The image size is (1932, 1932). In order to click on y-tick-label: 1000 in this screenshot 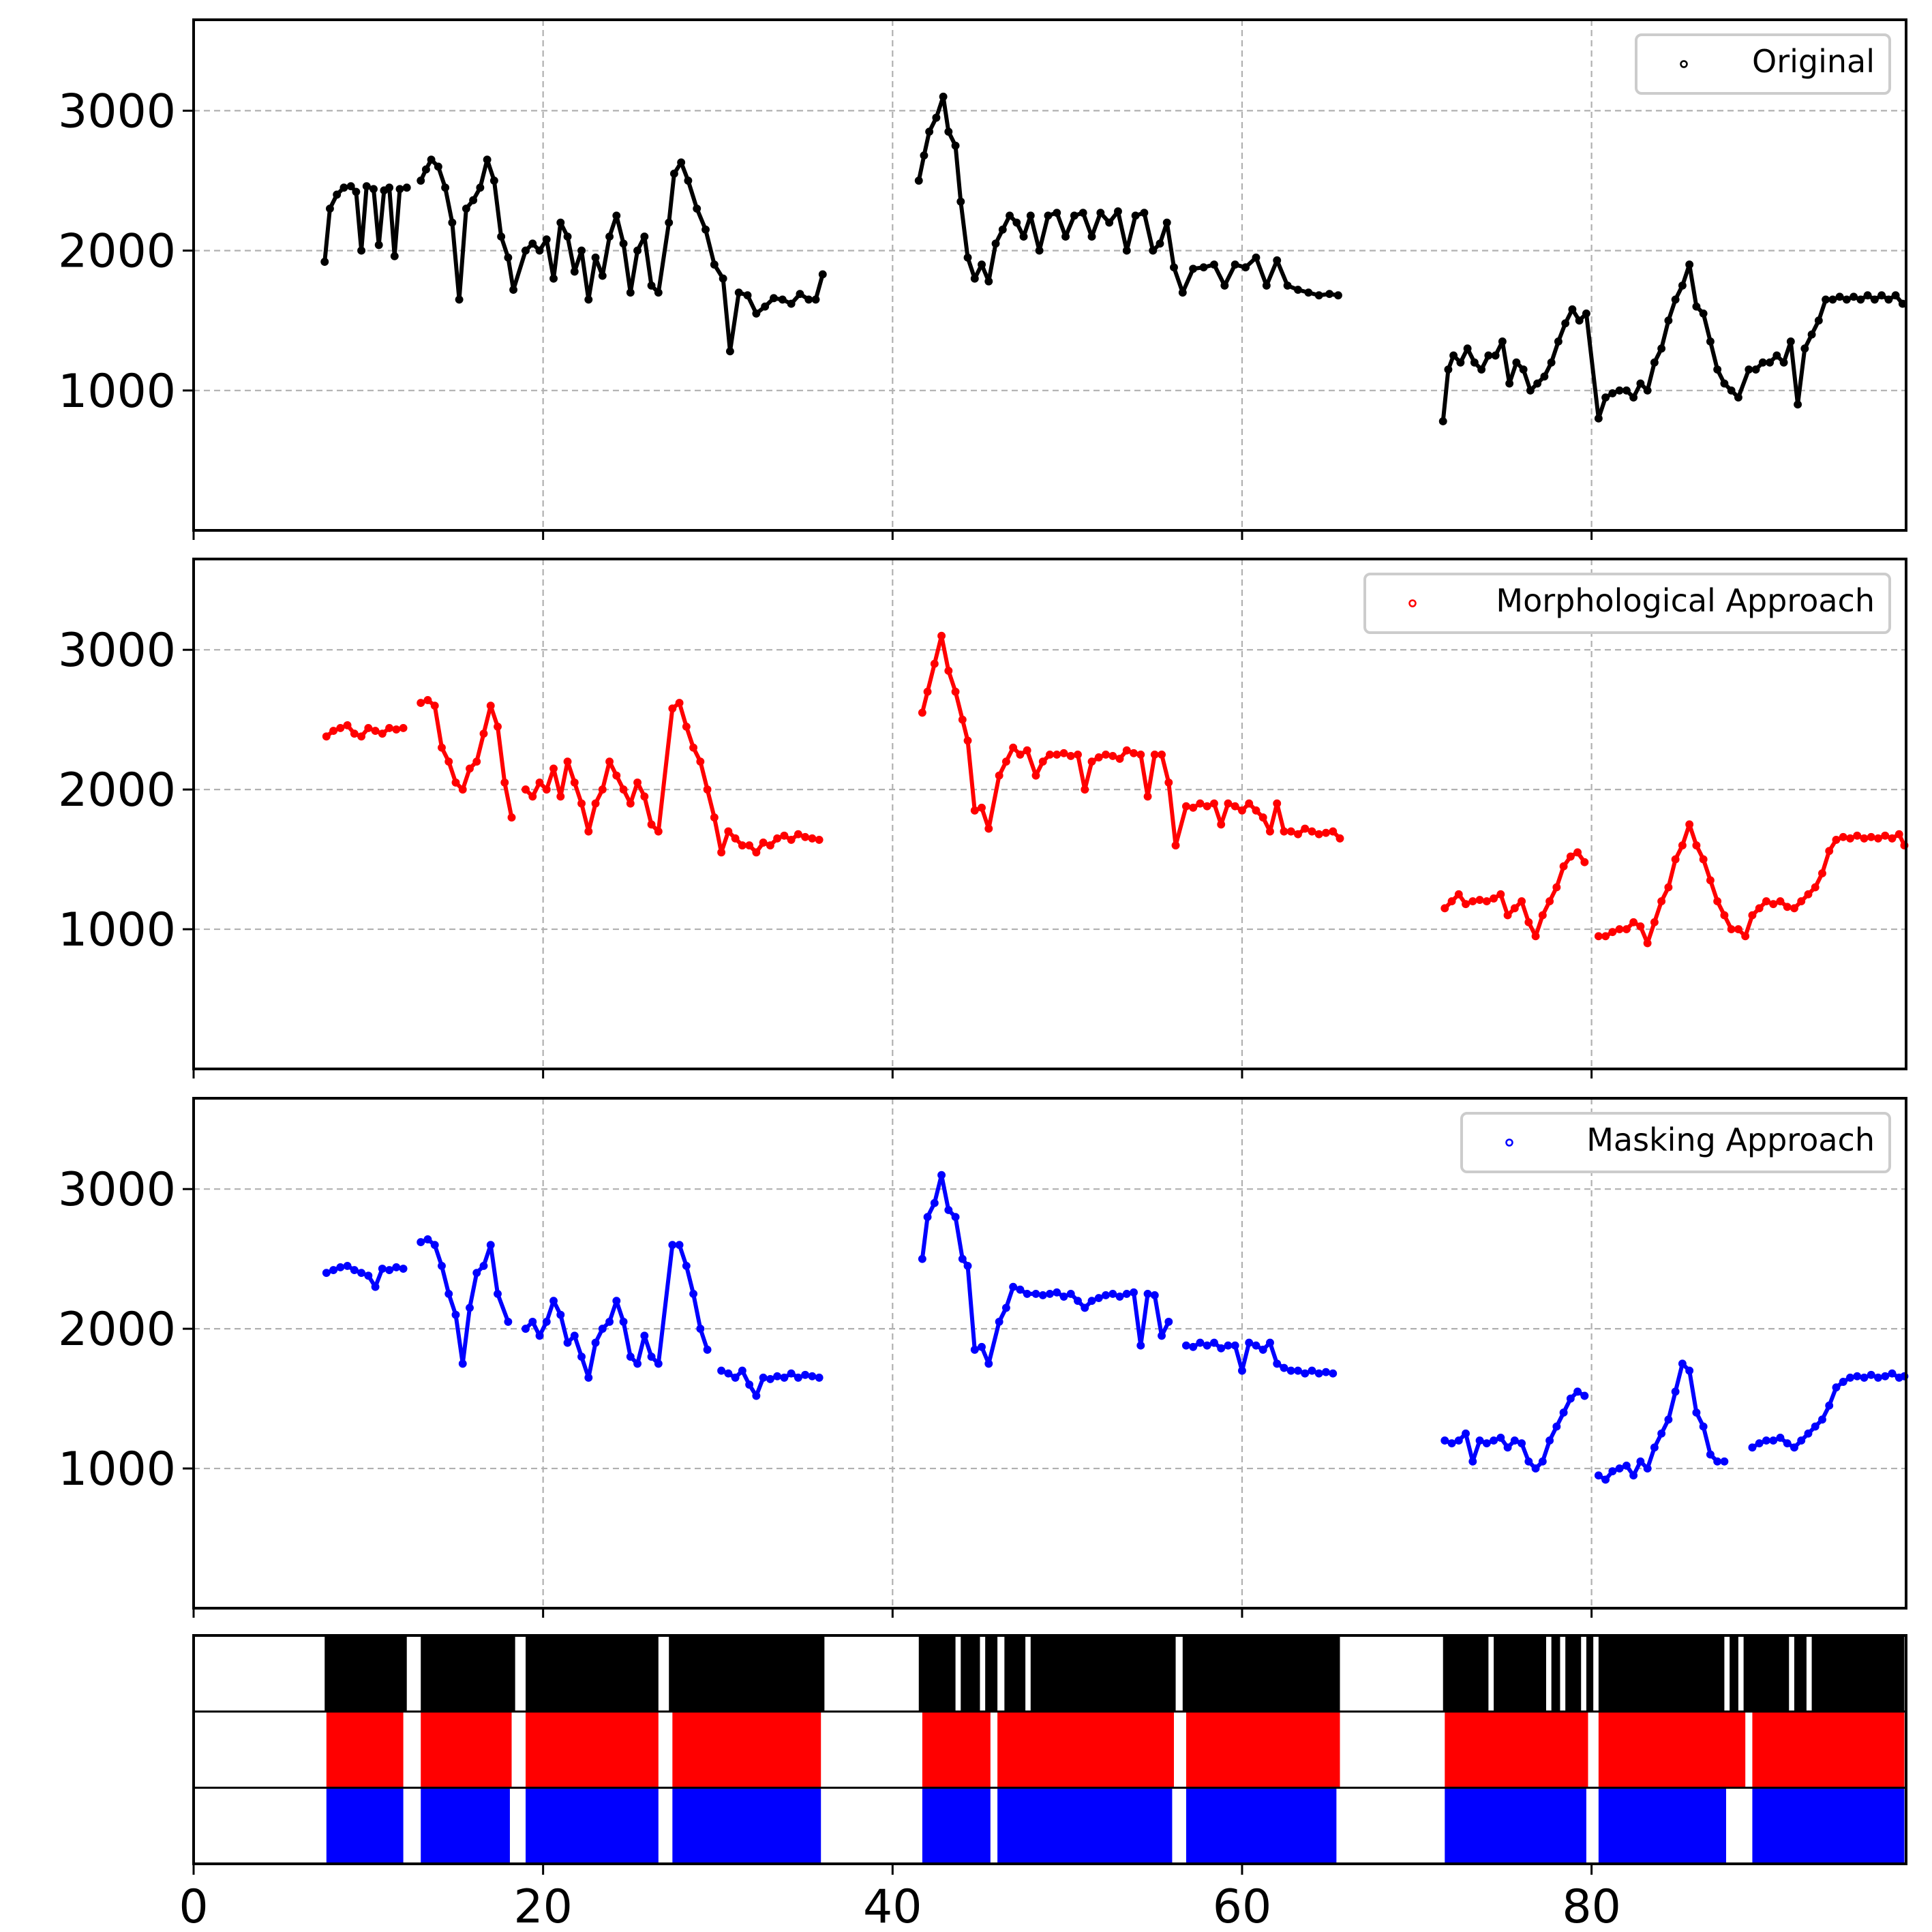, I will do `click(117, 930)`.